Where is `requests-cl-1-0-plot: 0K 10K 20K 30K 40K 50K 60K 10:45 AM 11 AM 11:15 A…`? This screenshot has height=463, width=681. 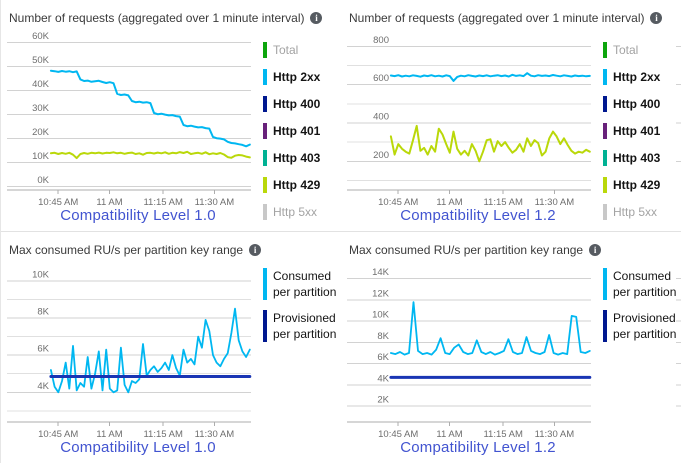 requests-cl-1-0-plot: 0K 10K 20K 30K 40K 50K 60K 10:45 AM 11 AM 11:15 A… is located at coordinates (131, 118).